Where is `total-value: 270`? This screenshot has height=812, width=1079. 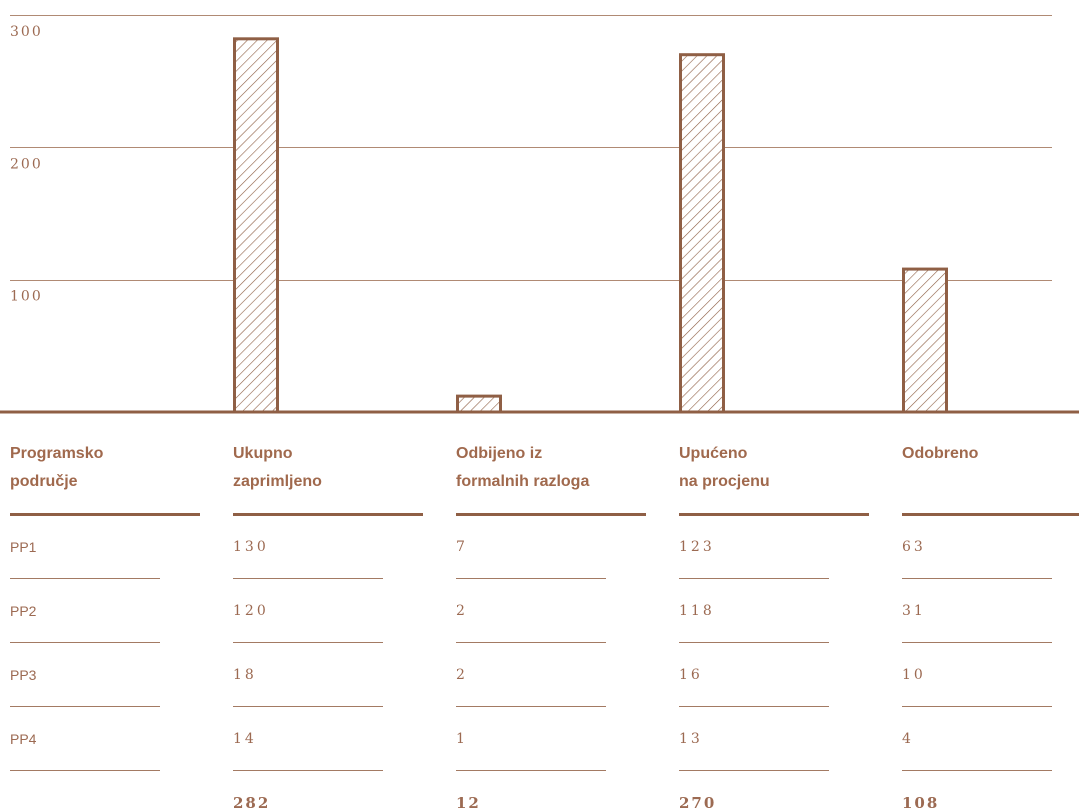 total-value: 270 is located at coordinates (698, 803).